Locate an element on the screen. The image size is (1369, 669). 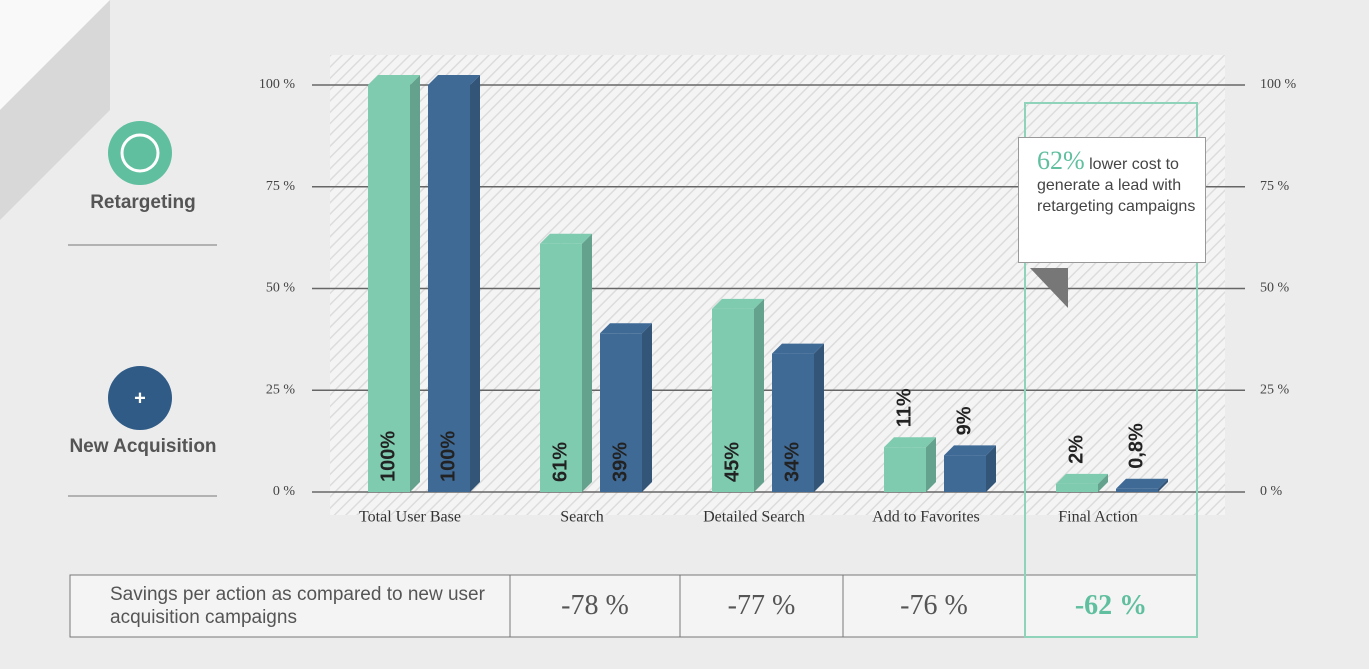
y2-tick-label: 100 % is located at coordinates (1278, 84).